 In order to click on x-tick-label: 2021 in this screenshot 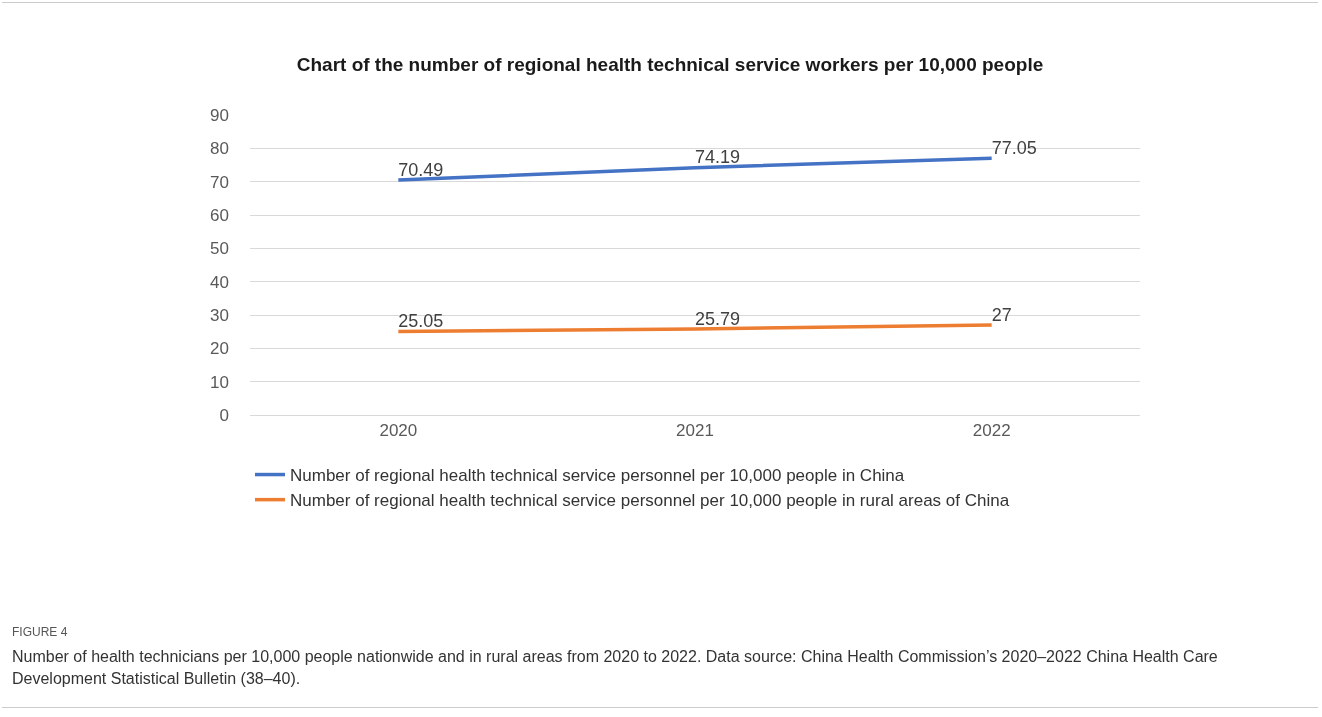, I will do `click(695, 431)`.